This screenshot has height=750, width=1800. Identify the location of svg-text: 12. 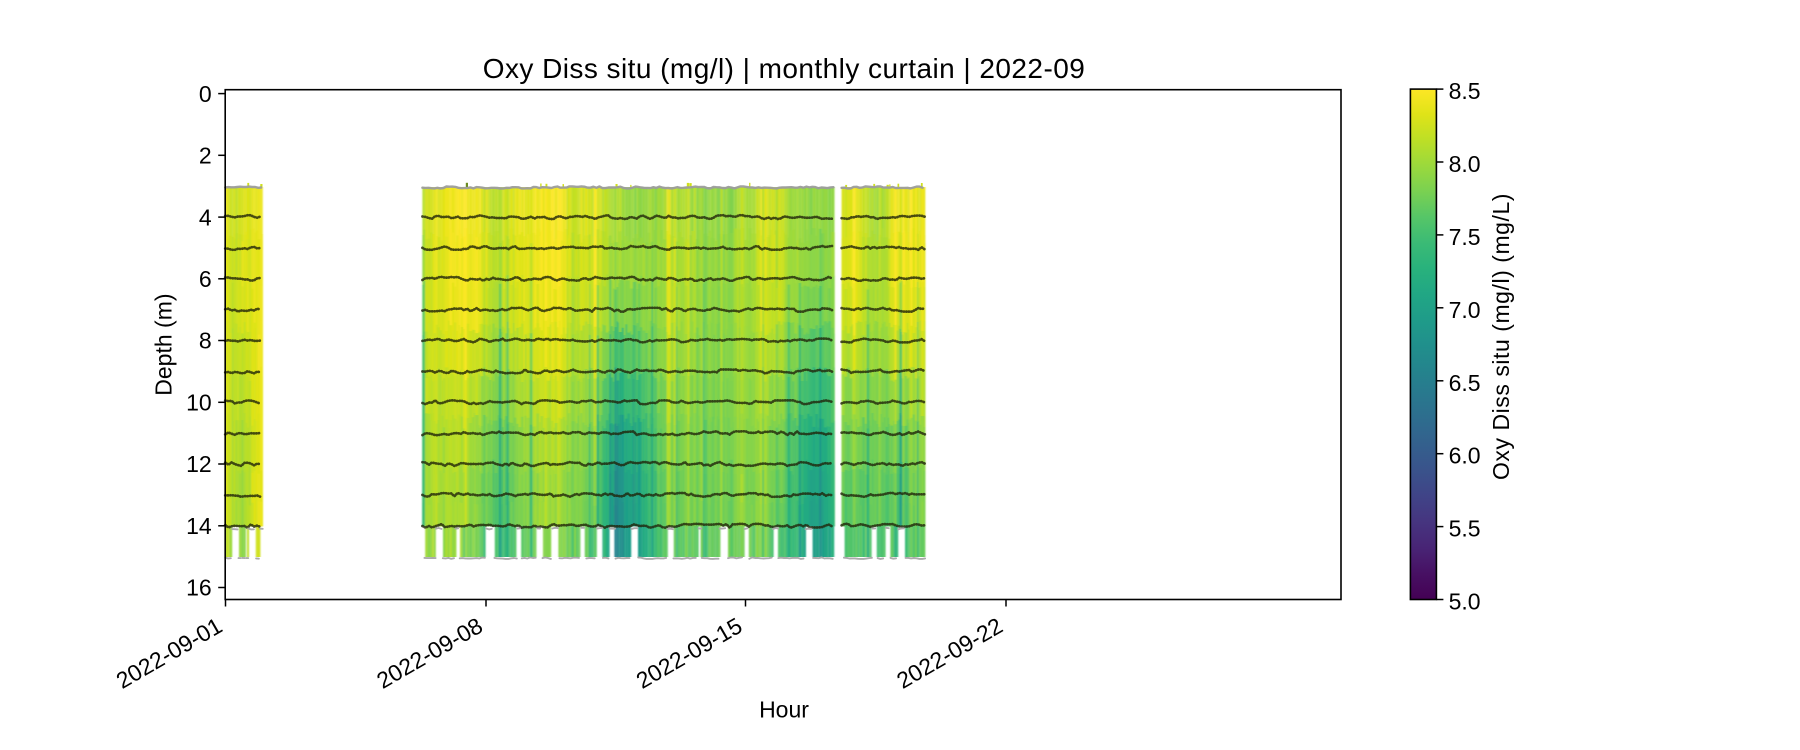
(199, 464).